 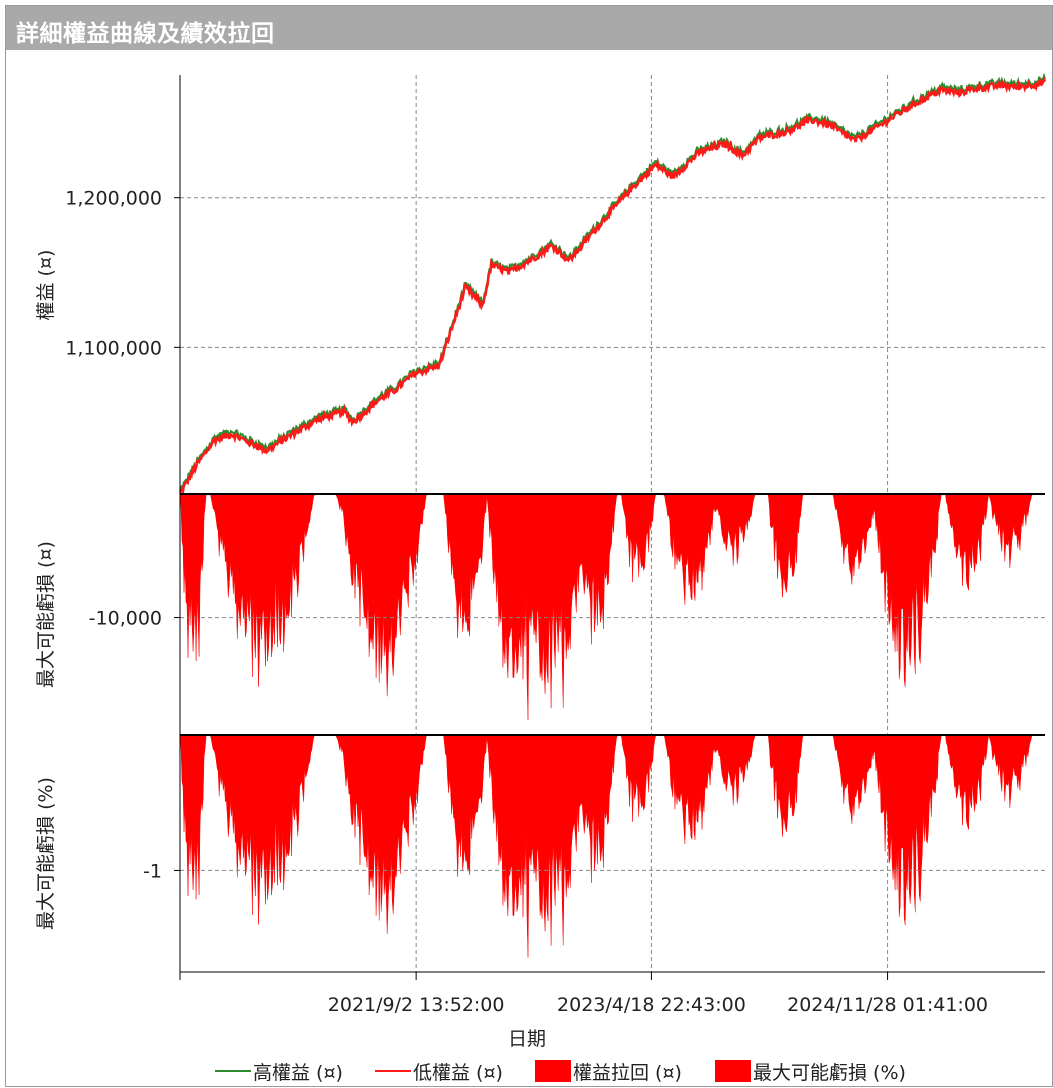 I want to click on legend-swatch-max-loss-pct, so click(x=733, y=1071).